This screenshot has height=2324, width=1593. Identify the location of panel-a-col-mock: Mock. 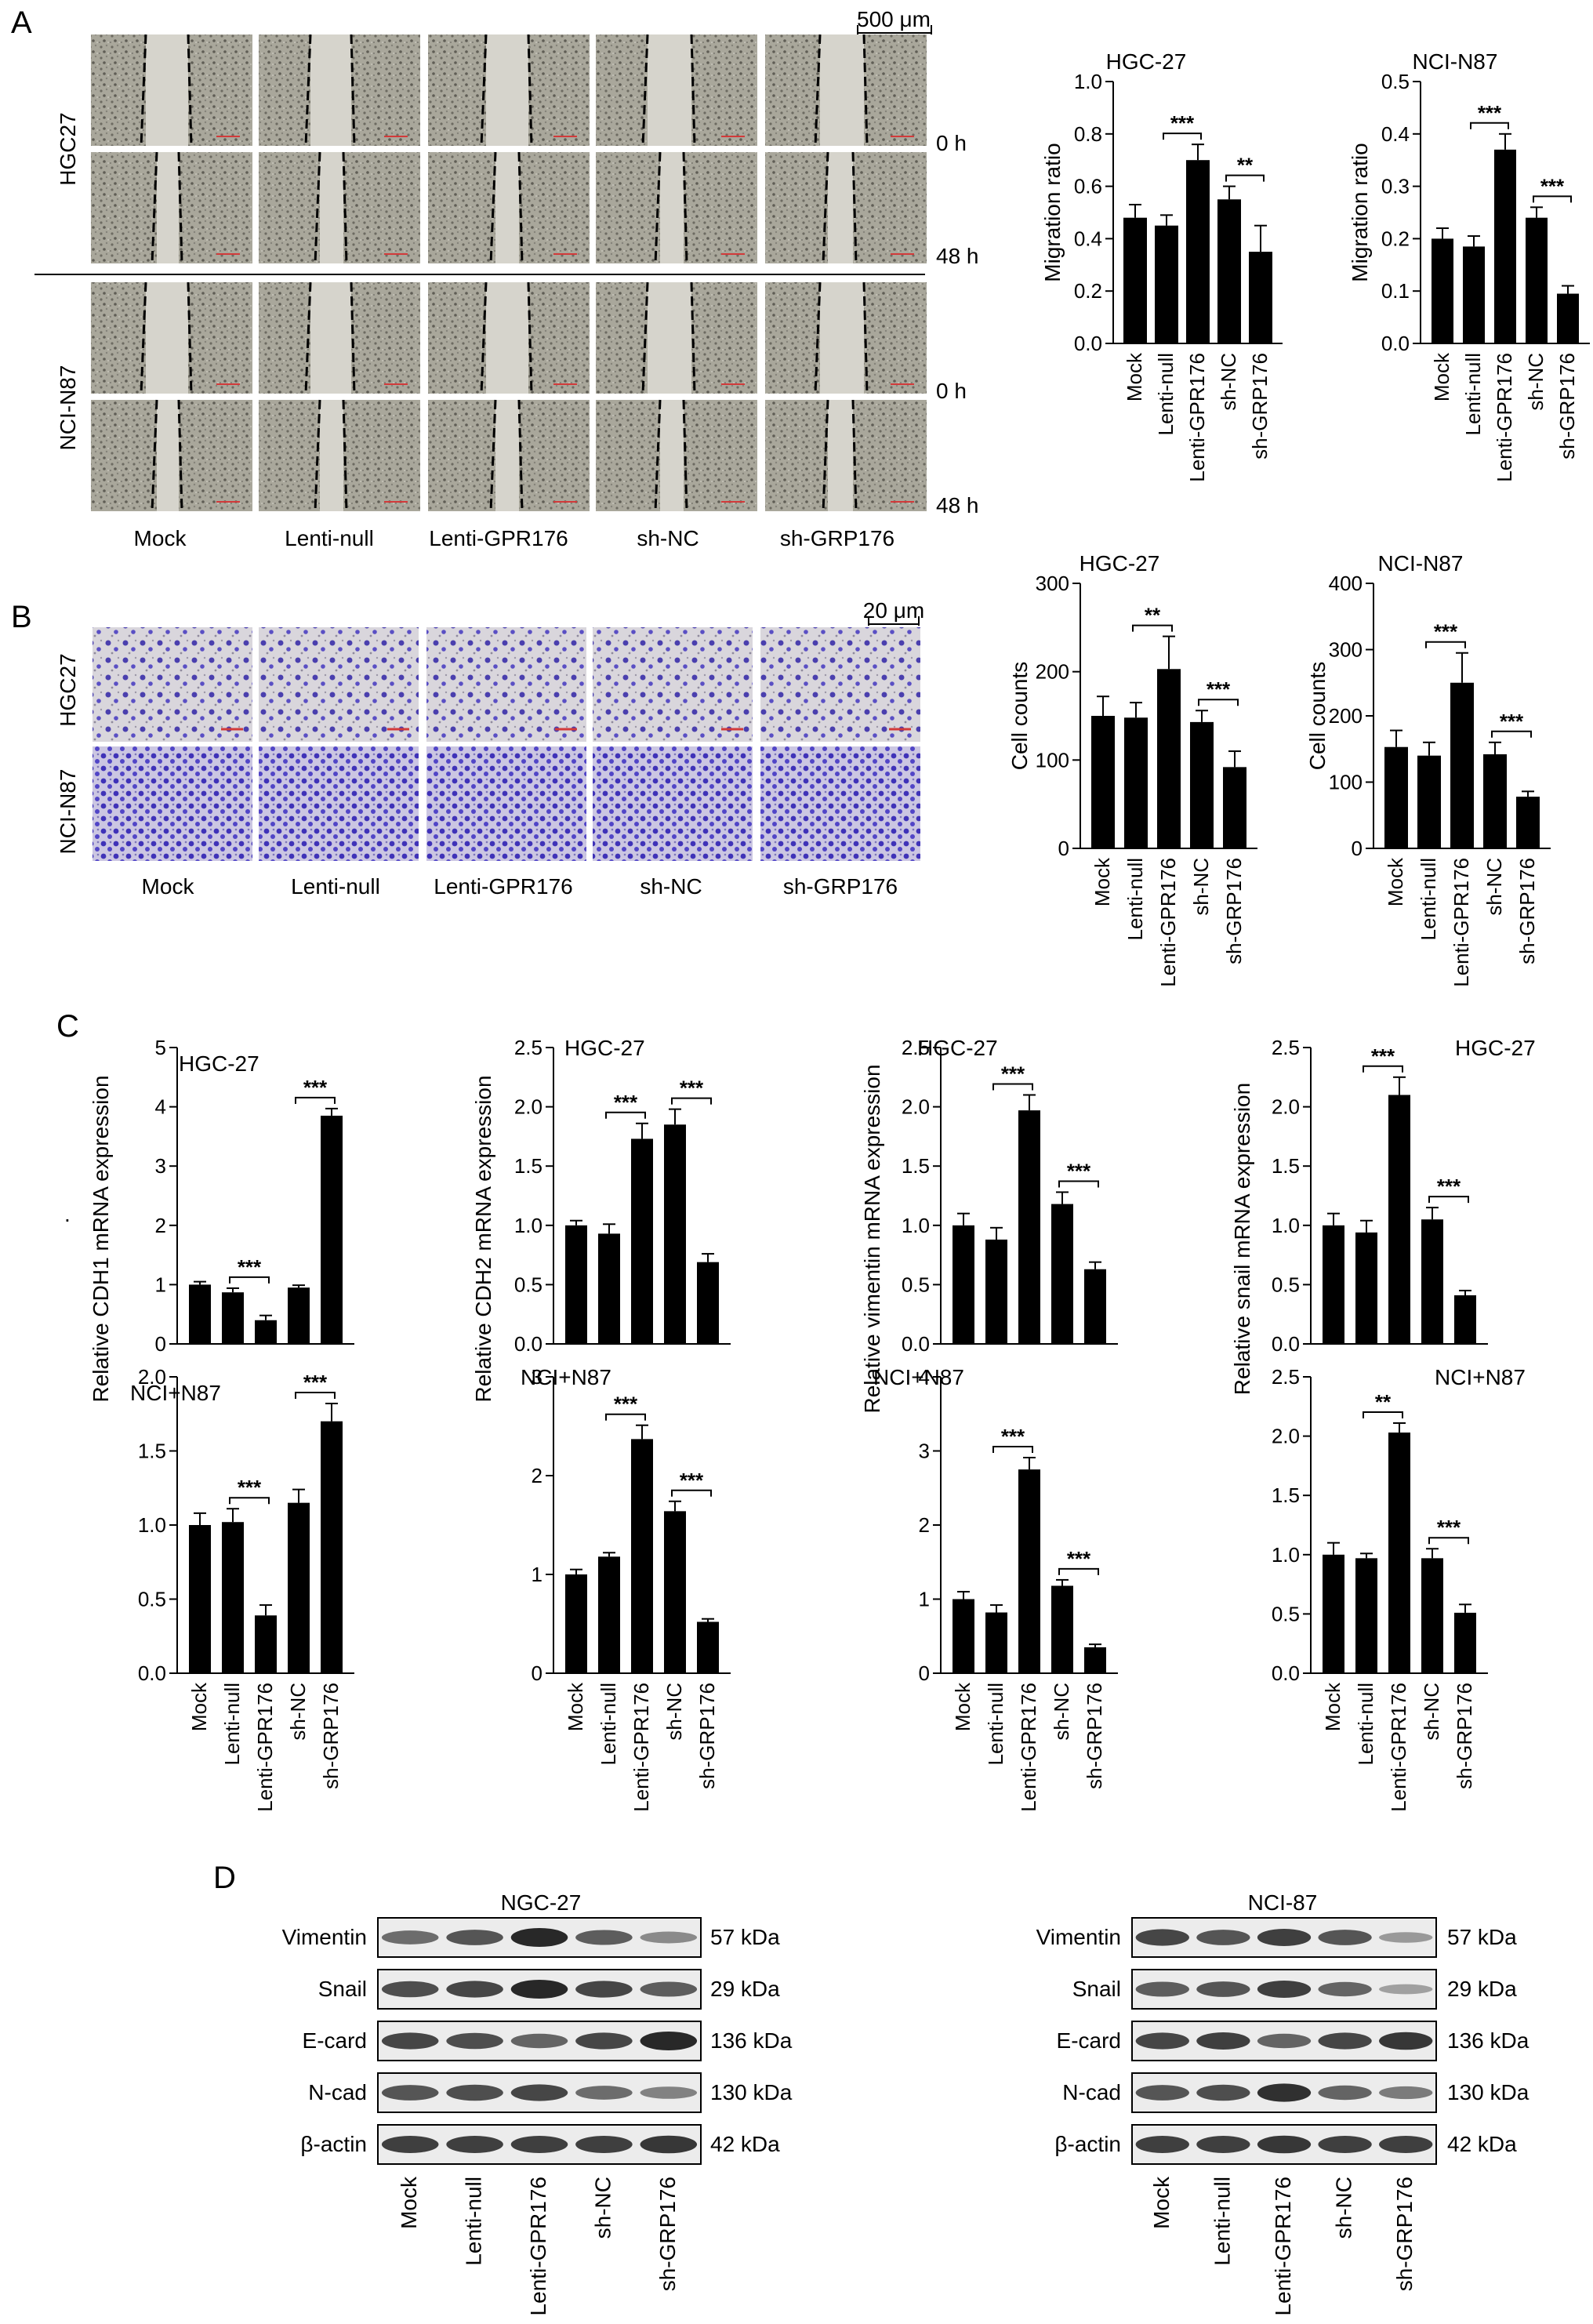
(160, 538).